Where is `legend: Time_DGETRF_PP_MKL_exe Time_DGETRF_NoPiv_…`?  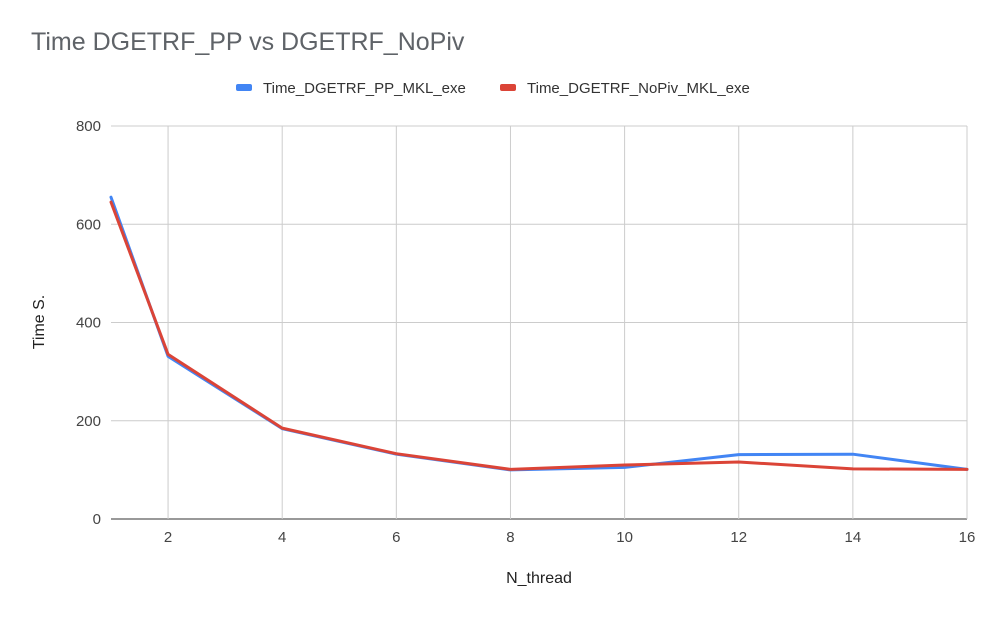
legend: Time_DGETRF_PP_MKL_exe Time_DGETRF_NoPiv_… is located at coordinates (493, 88).